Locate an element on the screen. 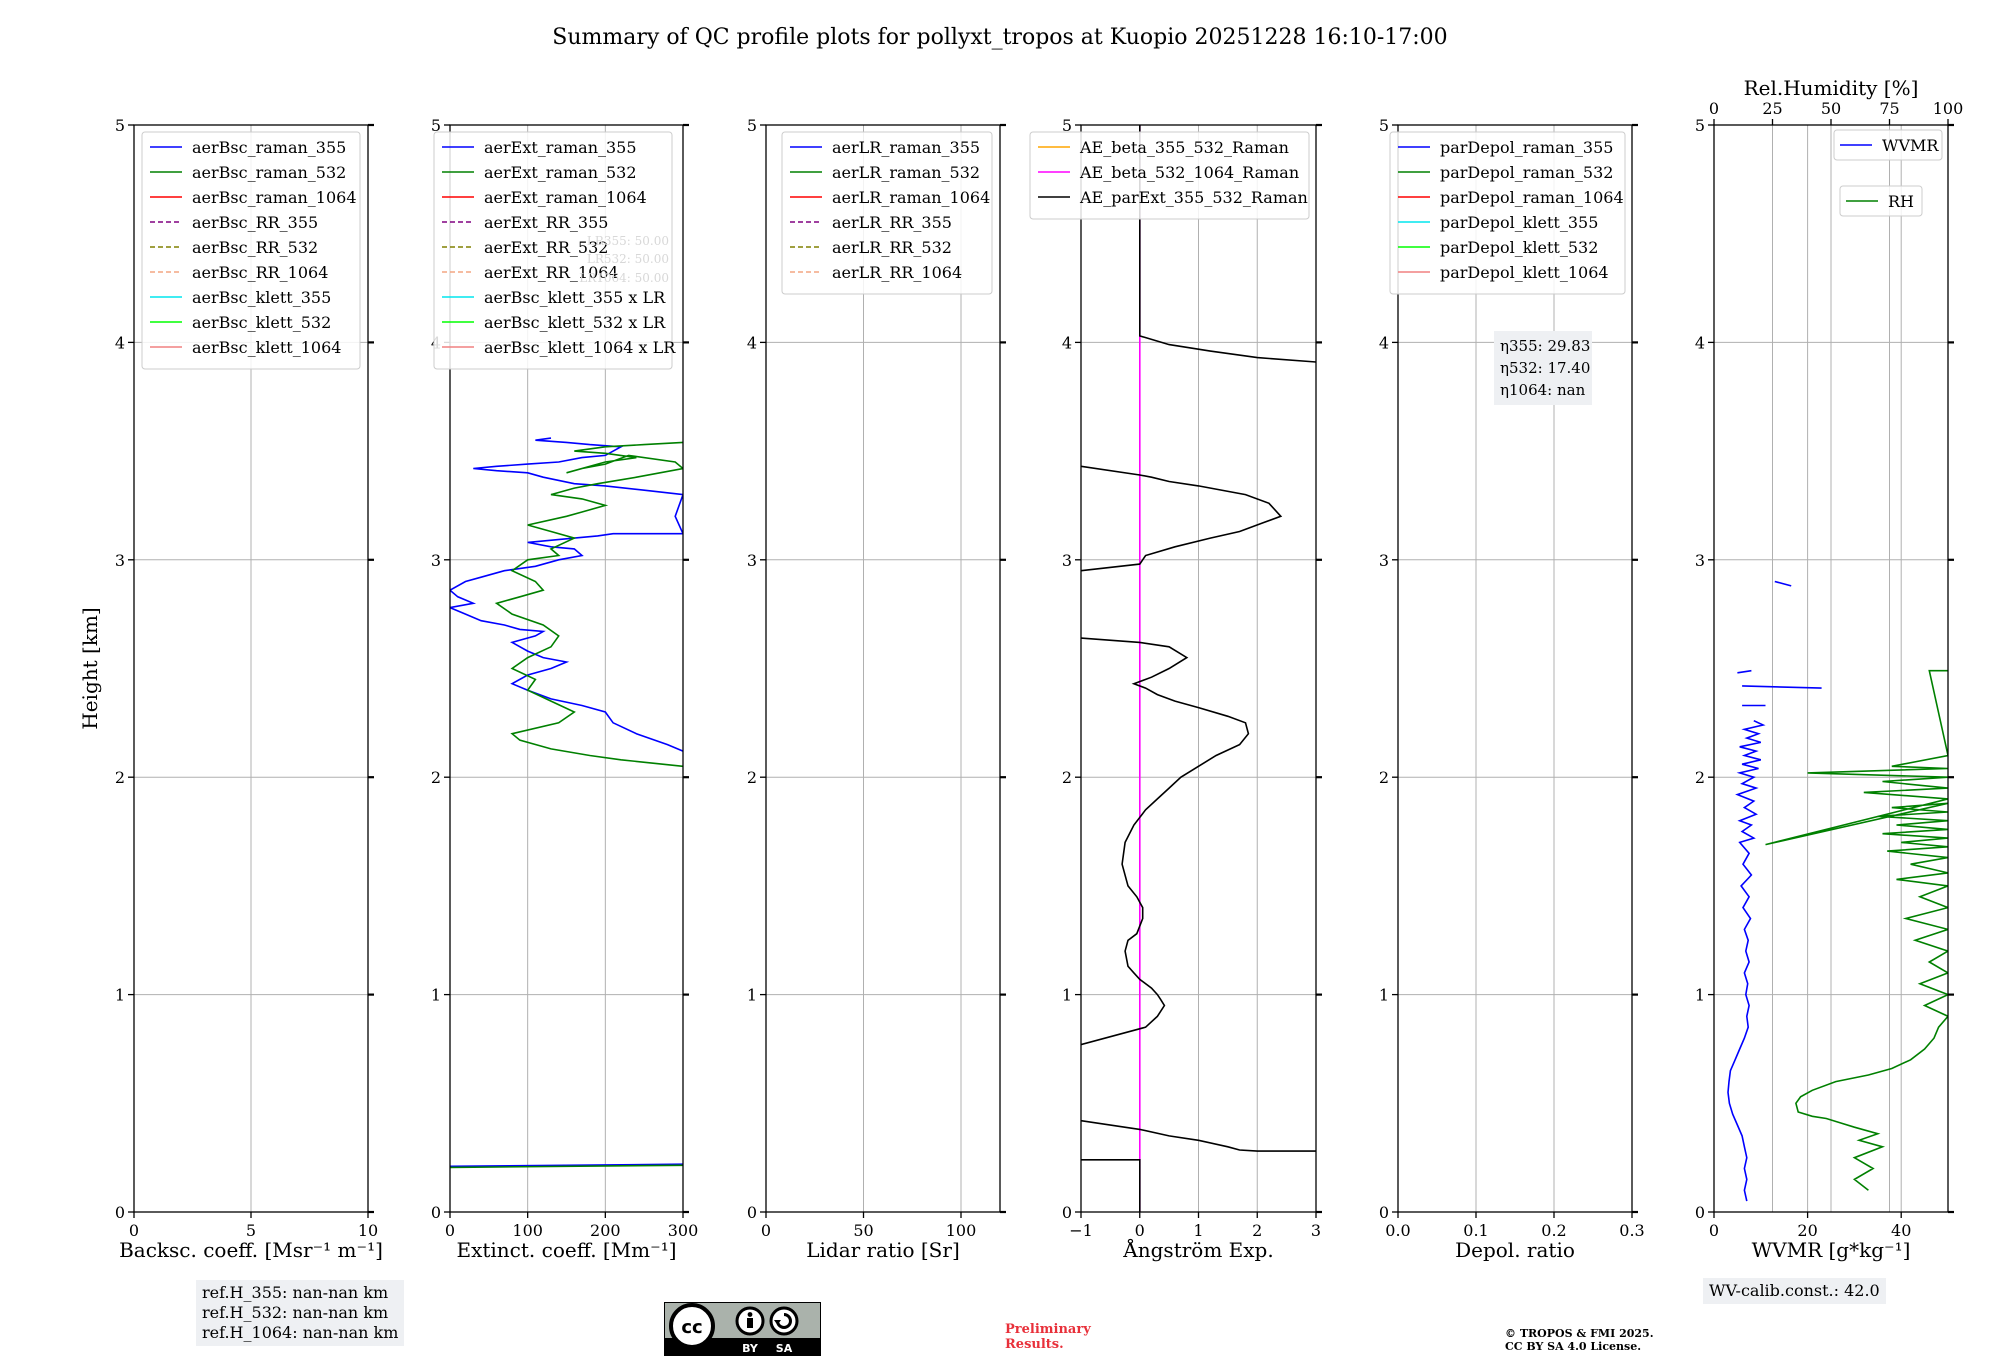 This screenshot has height=1360, width=2000. top-tick-label: 75 is located at coordinates (1889, 108).